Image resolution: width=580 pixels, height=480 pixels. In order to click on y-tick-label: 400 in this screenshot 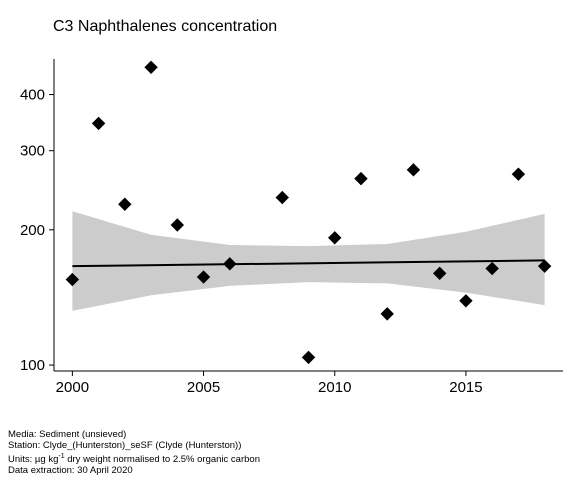, I will do `click(32, 95)`.